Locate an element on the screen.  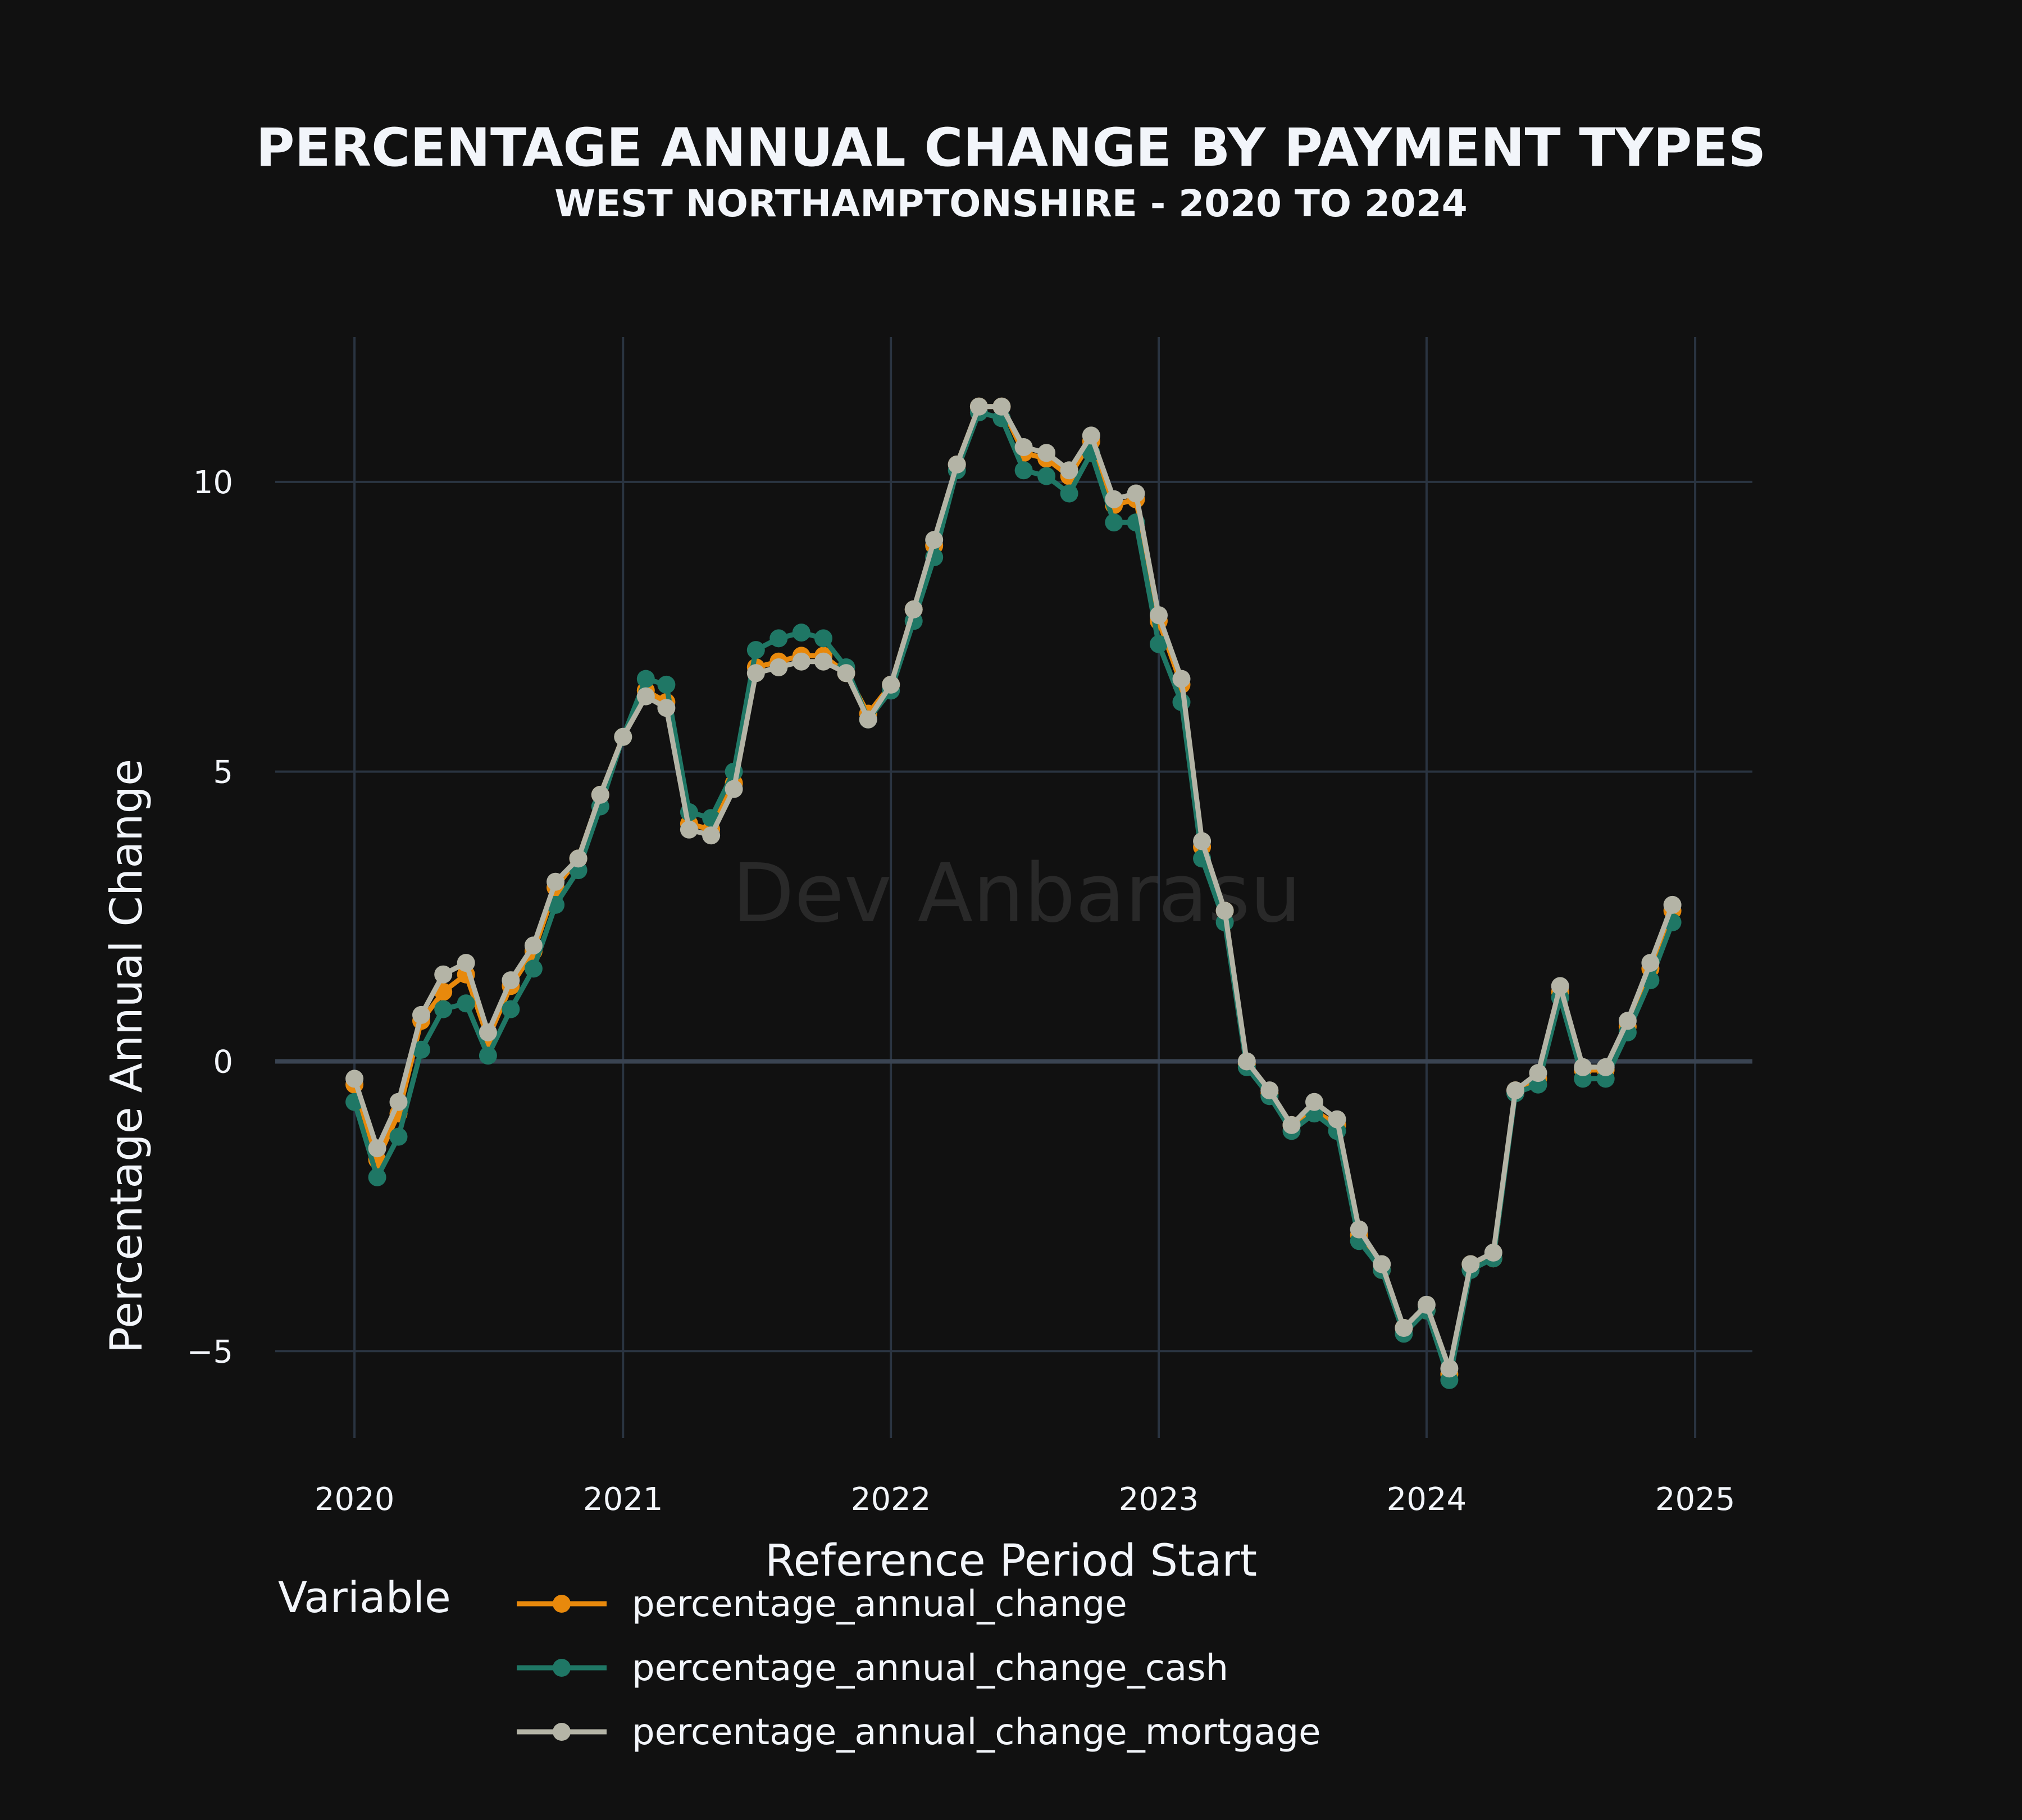
legend-item: percentage_annual_change is located at coordinates (822, 1604).